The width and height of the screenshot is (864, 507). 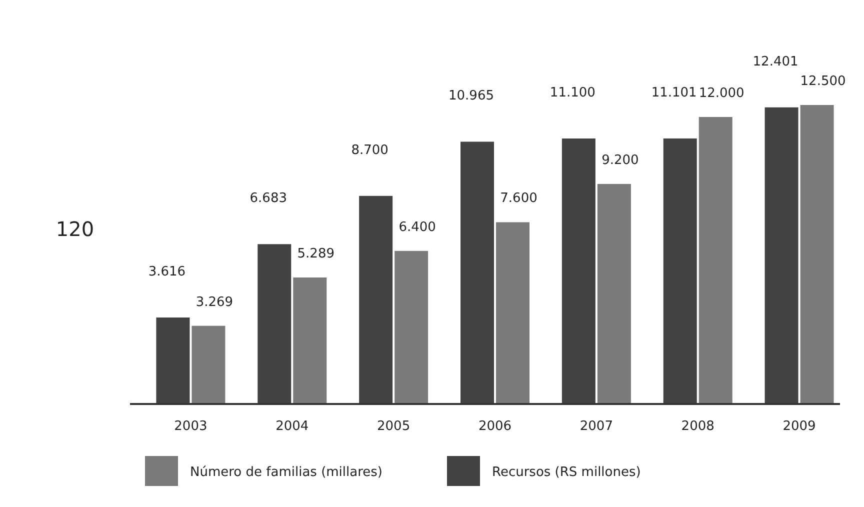 I want to click on x-tick-label: 2007, so click(x=596, y=426).